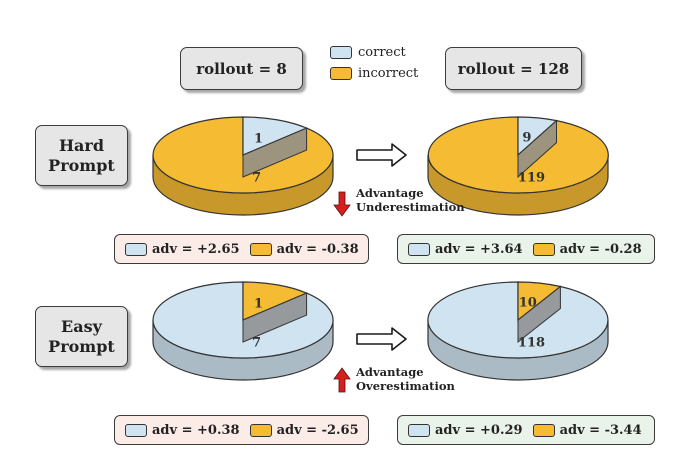  I want to click on adv-correct: adv = +3.64, so click(465, 249).